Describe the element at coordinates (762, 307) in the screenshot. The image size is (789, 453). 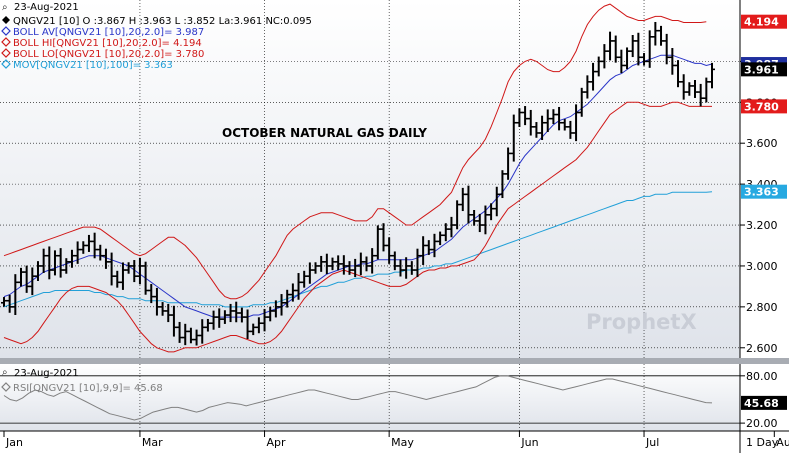
I see `price-tick-label: 2.800` at that location.